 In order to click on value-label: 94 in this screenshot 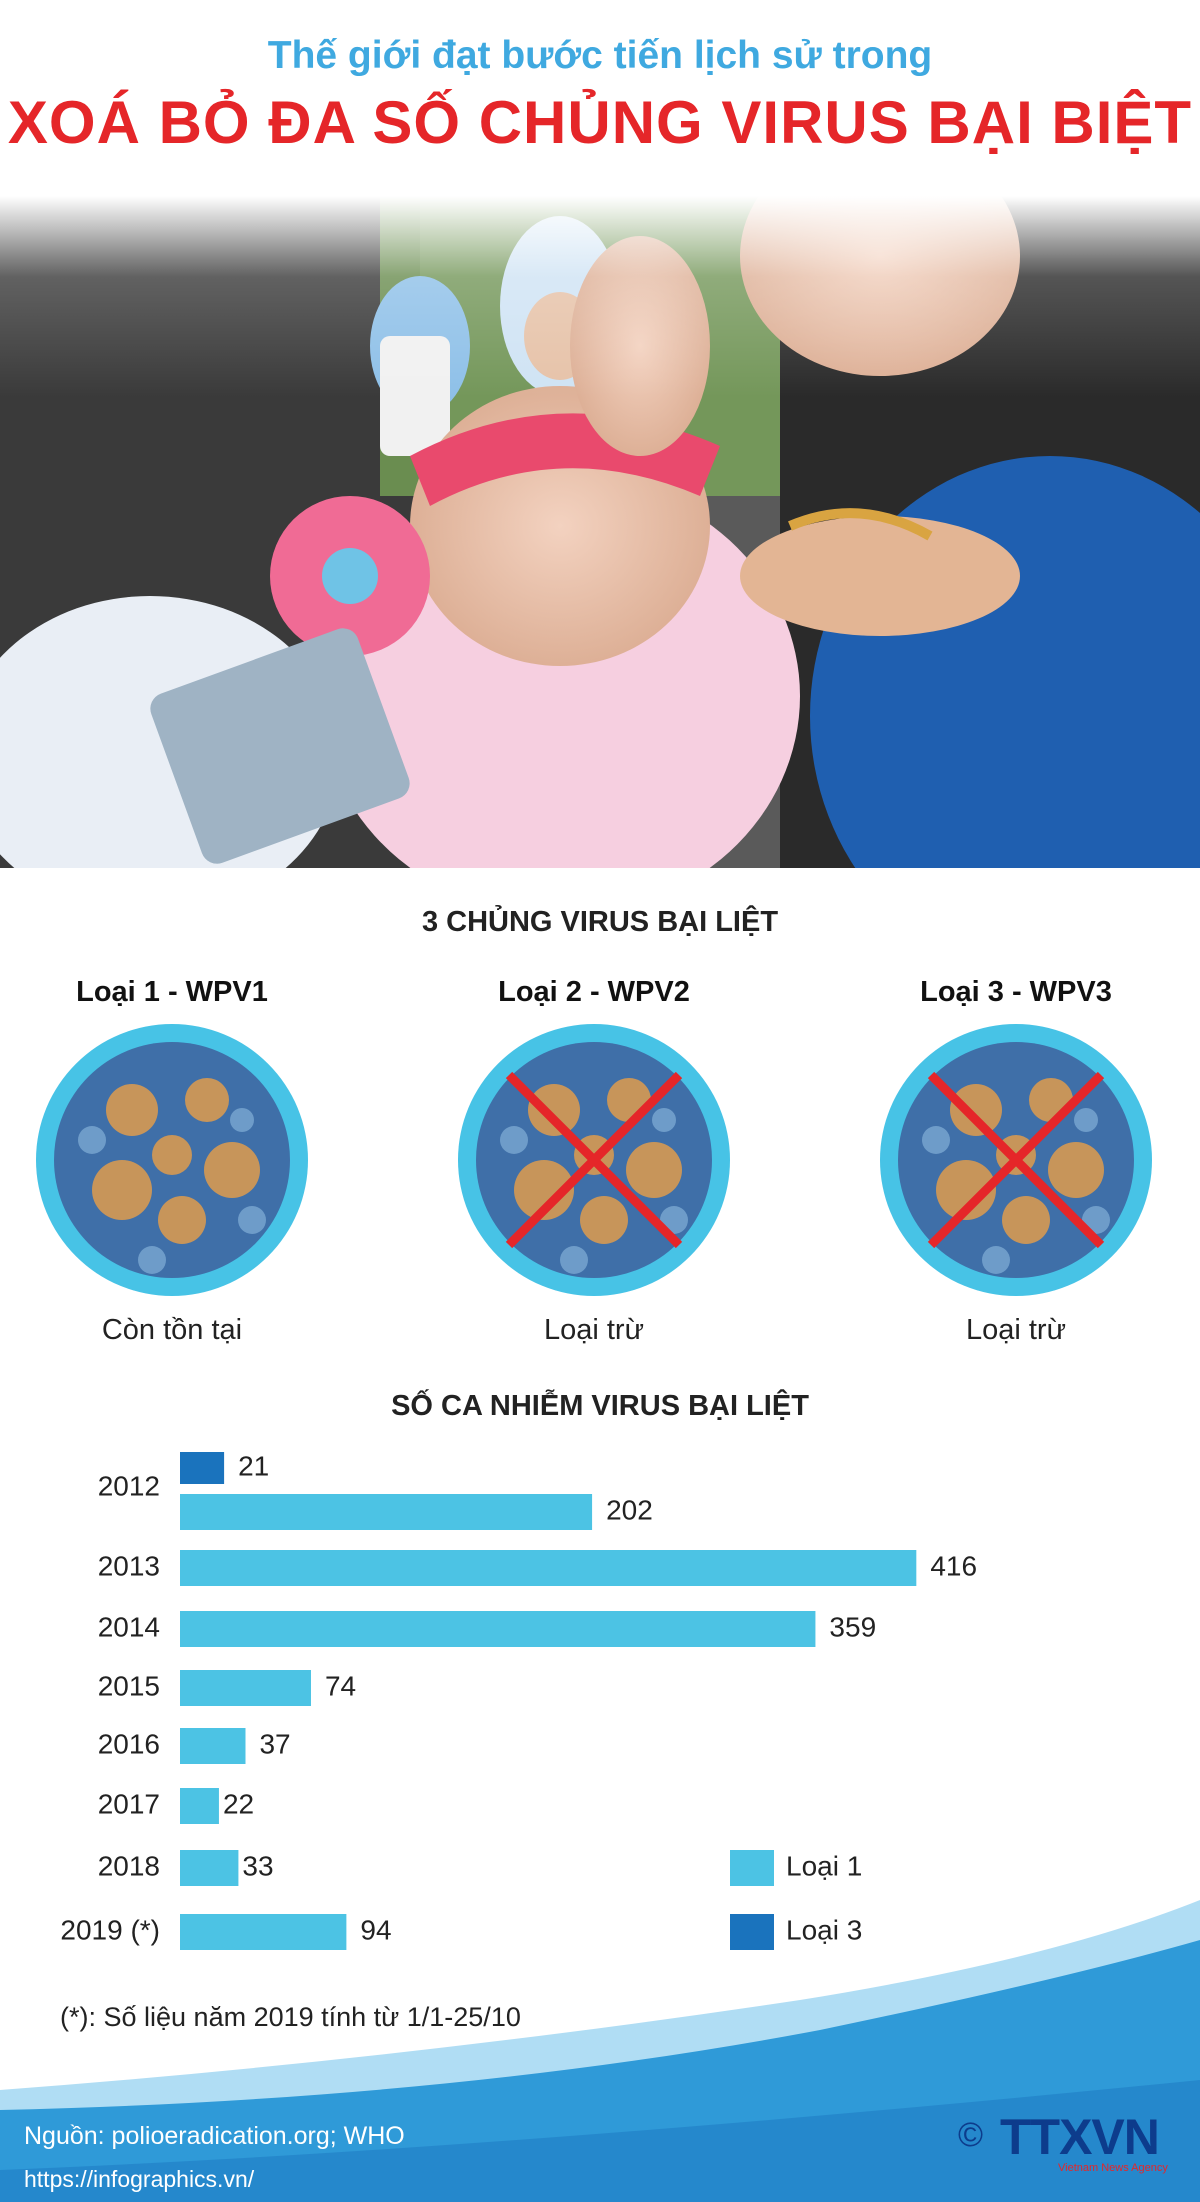, I will do `click(375, 1929)`.